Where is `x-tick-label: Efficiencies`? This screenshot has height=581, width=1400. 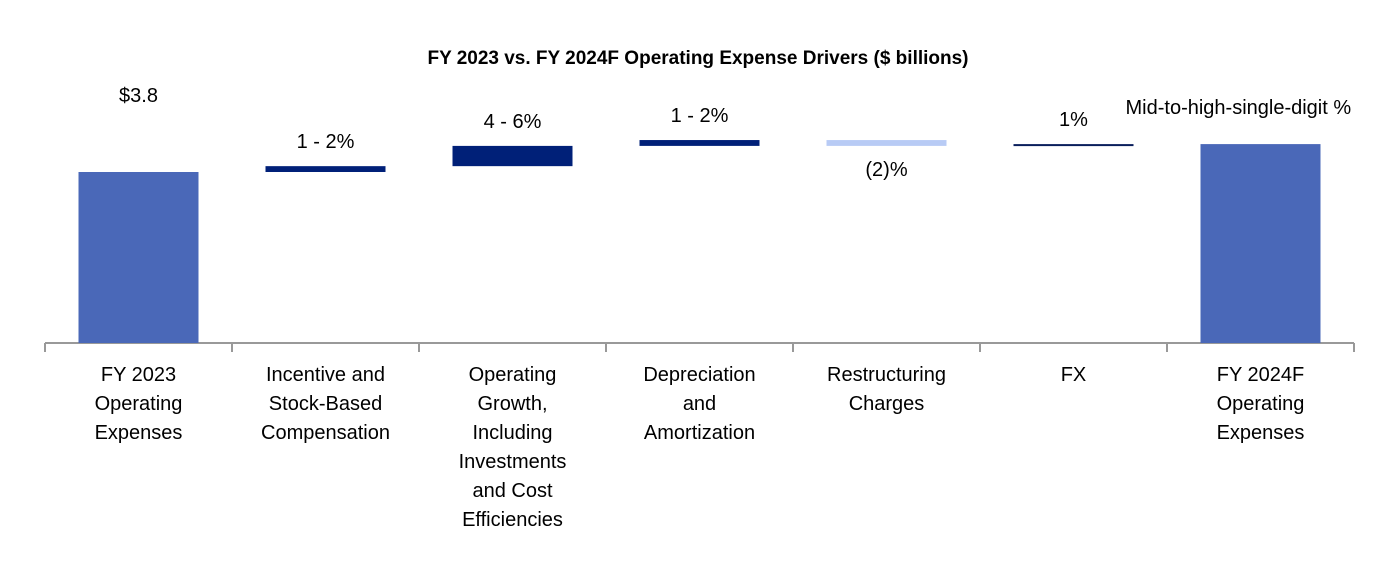
x-tick-label: Efficiencies is located at coordinates (512, 520).